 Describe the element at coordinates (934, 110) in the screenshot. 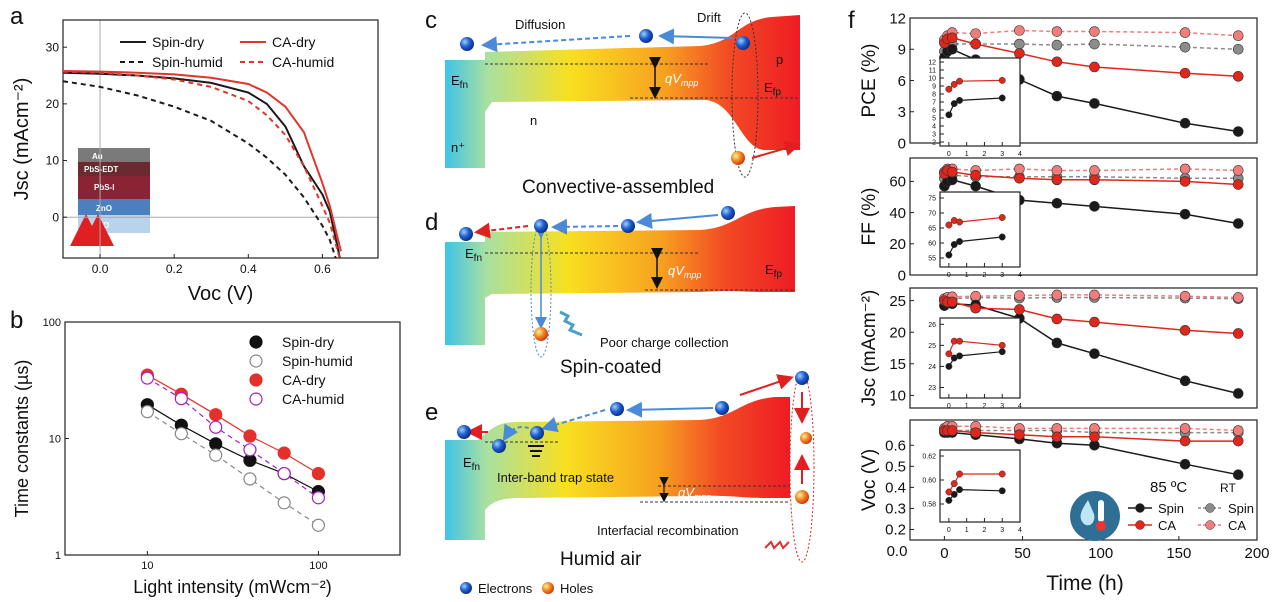

I see `y-tick-label: 6` at that location.